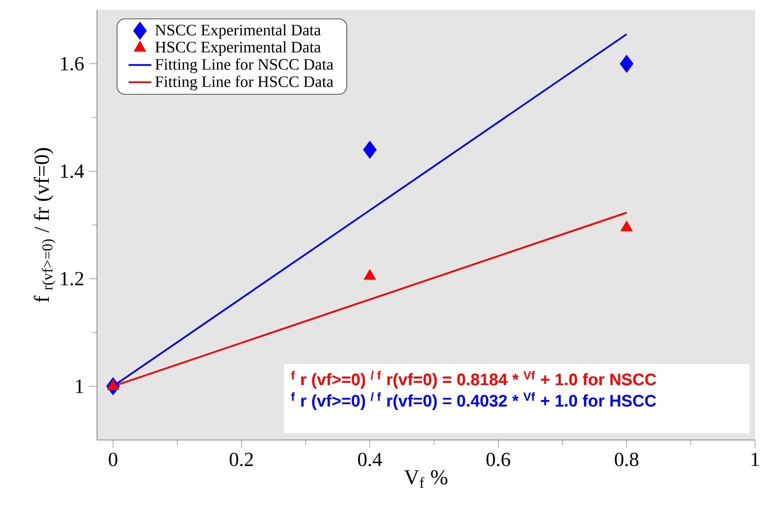 This screenshot has width=765, height=520. I want to click on legend-label: Fitting Line for HSCC Data, so click(244, 83).